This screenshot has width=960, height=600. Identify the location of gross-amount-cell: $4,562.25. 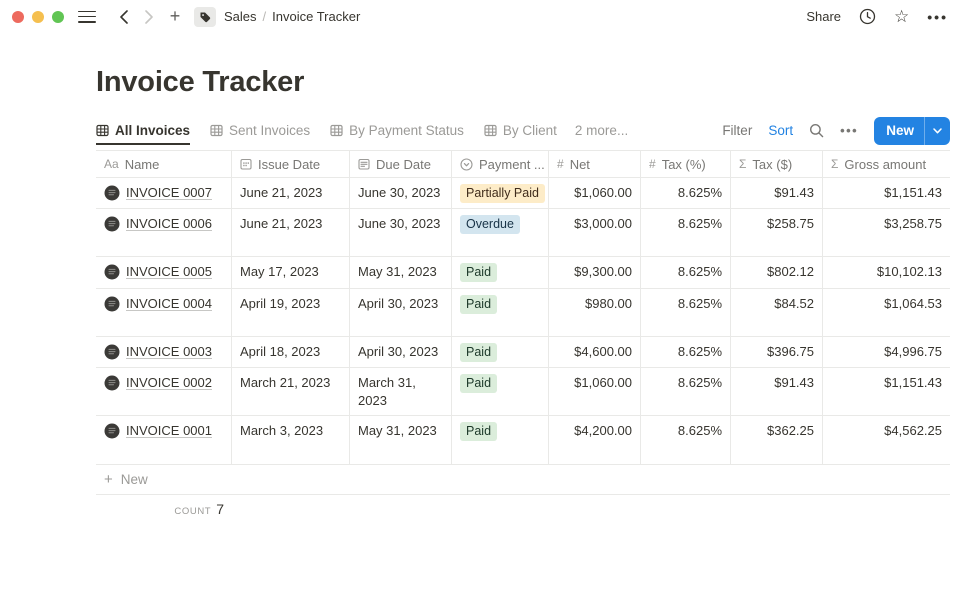
(886, 440).